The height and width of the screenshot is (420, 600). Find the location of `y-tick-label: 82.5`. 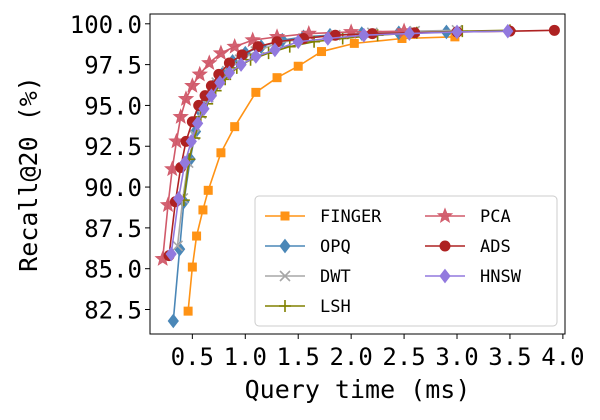

y-tick-label: 82.5 is located at coordinates (113, 311).